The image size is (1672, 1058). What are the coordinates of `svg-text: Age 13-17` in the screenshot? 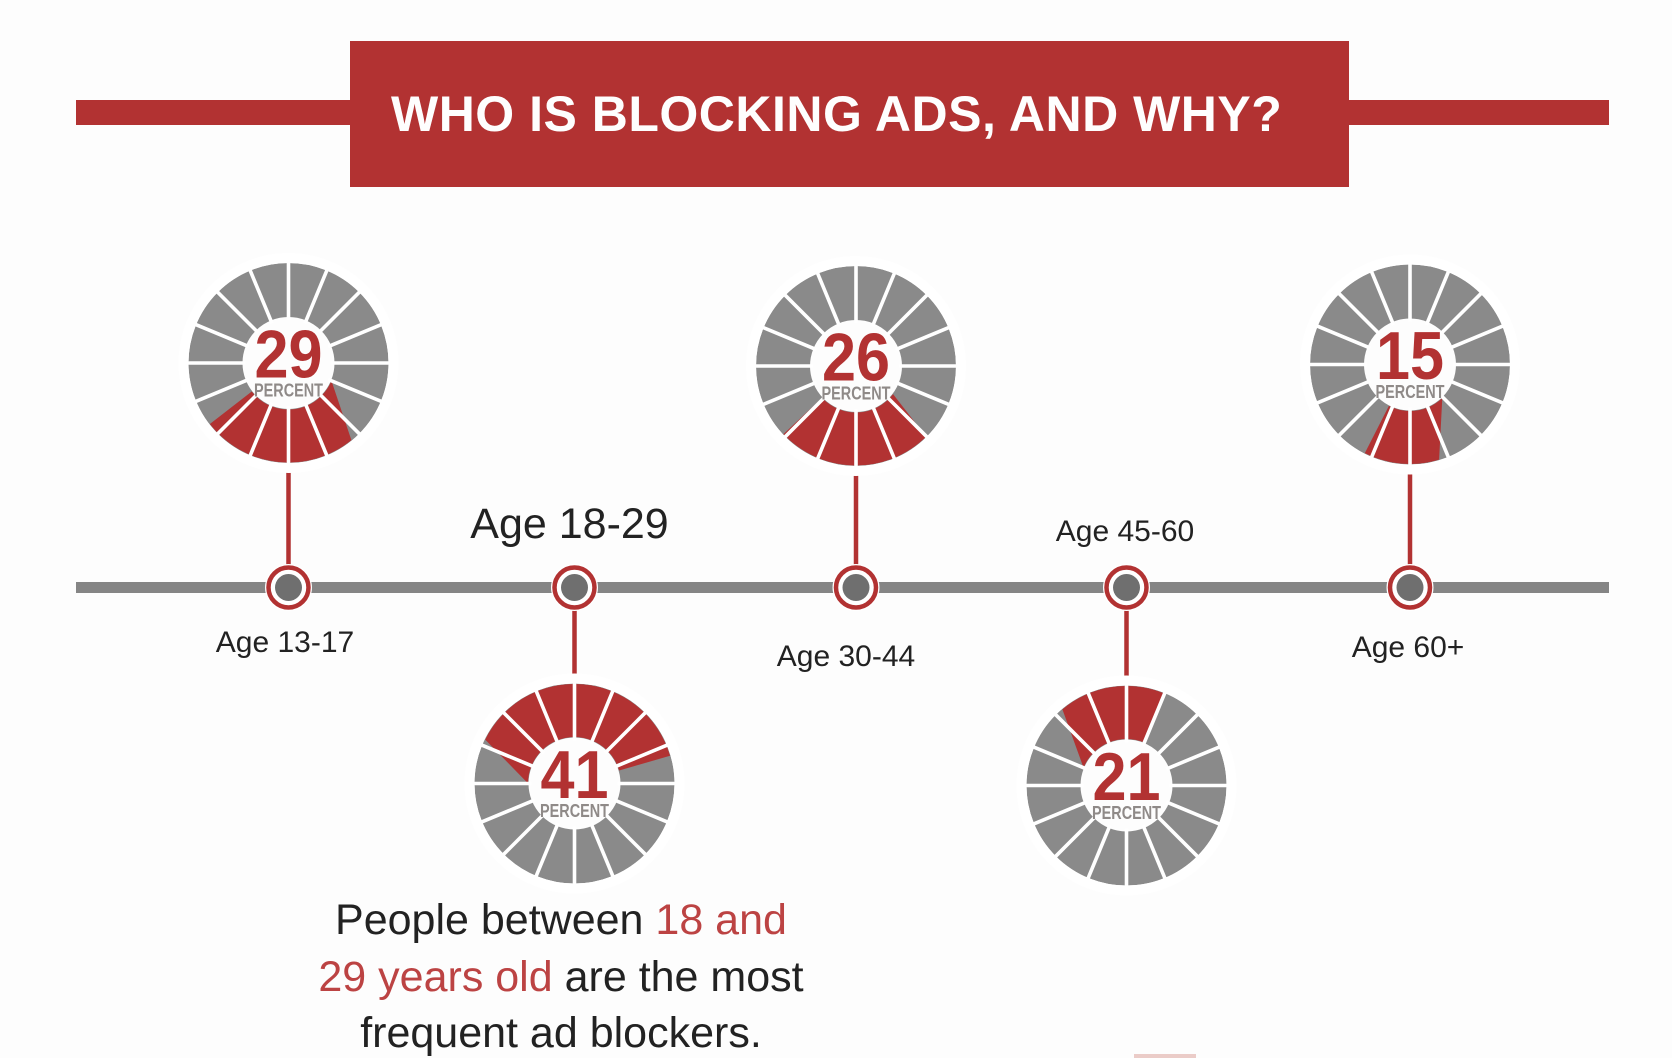 It's located at (285, 642).